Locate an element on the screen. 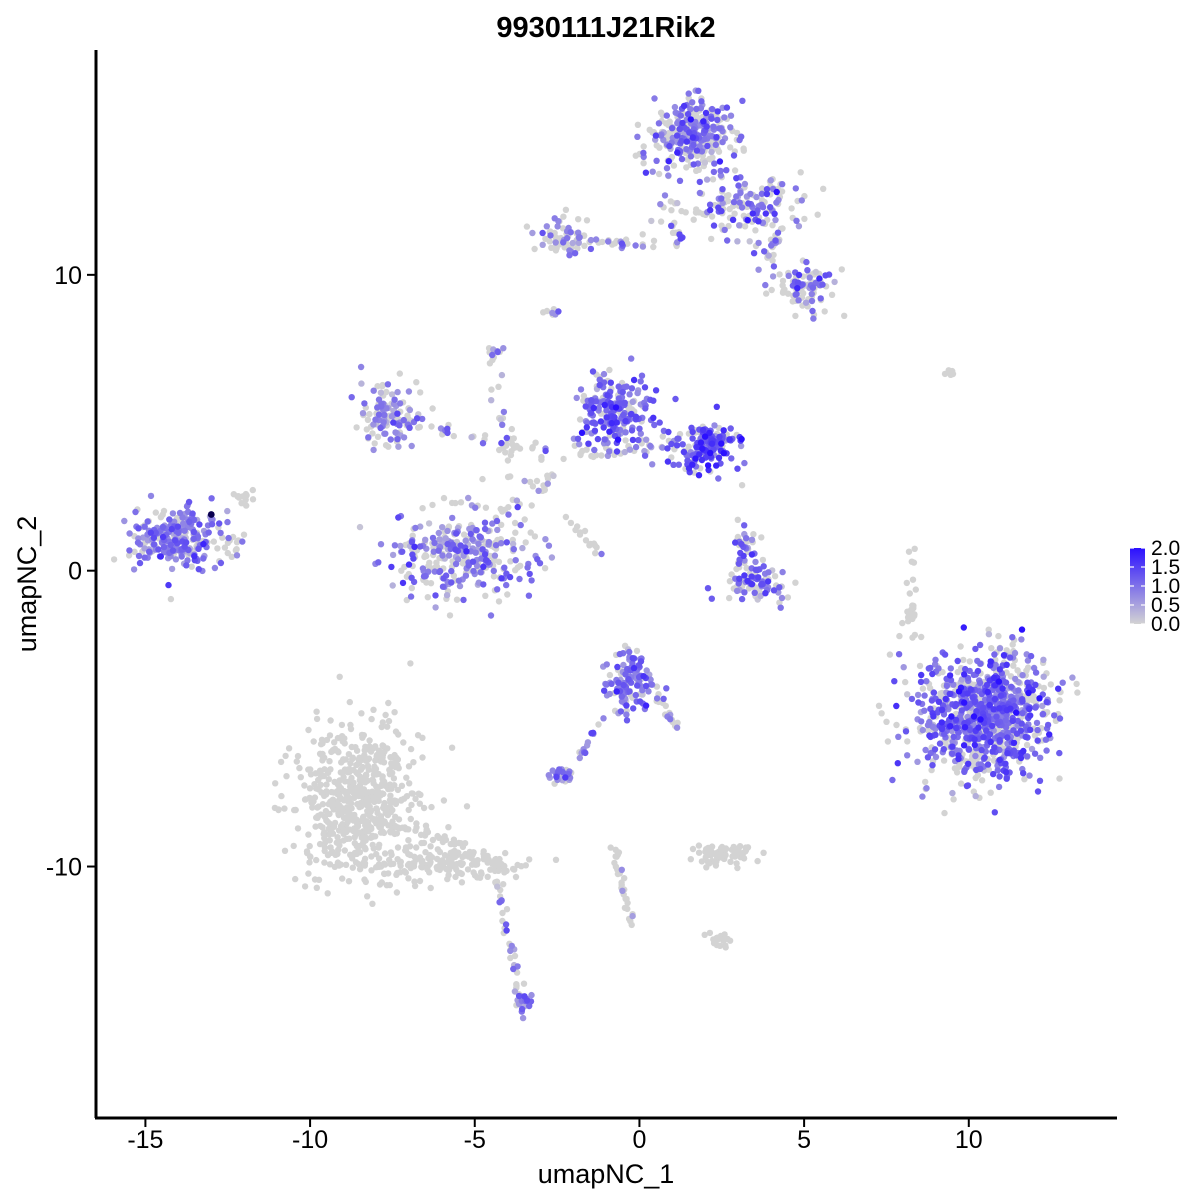 The height and width of the screenshot is (1200, 1200). legend-tick-label: 2.0 is located at coordinates (1165, 548).